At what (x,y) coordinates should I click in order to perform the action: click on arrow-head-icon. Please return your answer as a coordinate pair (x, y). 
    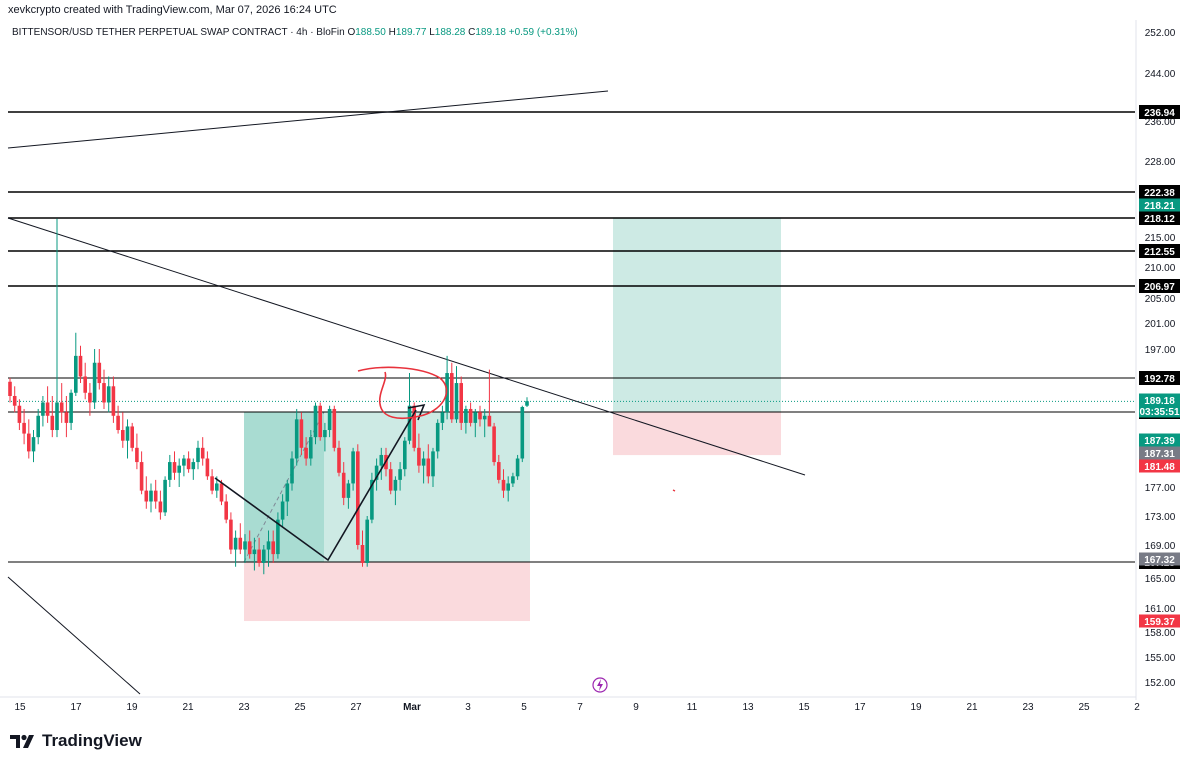
    Looking at the image, I should click on (416, 412).